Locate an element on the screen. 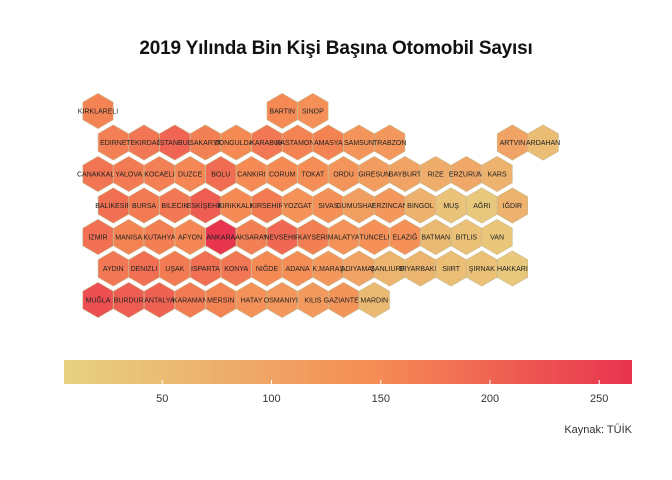 Image resolution: width=672 pixels, height=480 pixels. province-label: ŞIRNAK is located at coordinates (482, 269).